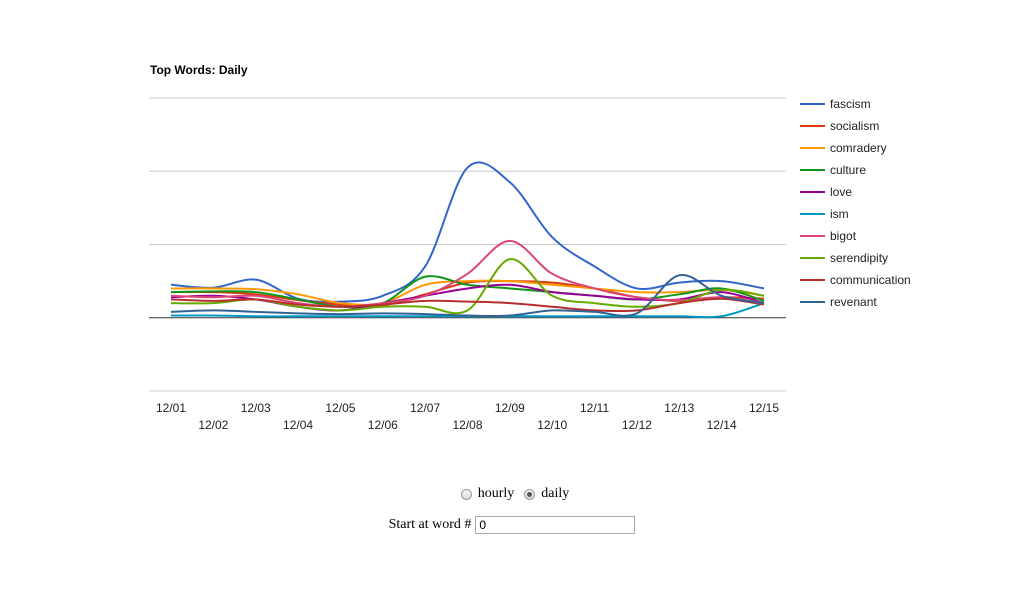 This screenshot has height=612, width=1024. I want to click on x-tick-label: 12/05, so click(340, 408).